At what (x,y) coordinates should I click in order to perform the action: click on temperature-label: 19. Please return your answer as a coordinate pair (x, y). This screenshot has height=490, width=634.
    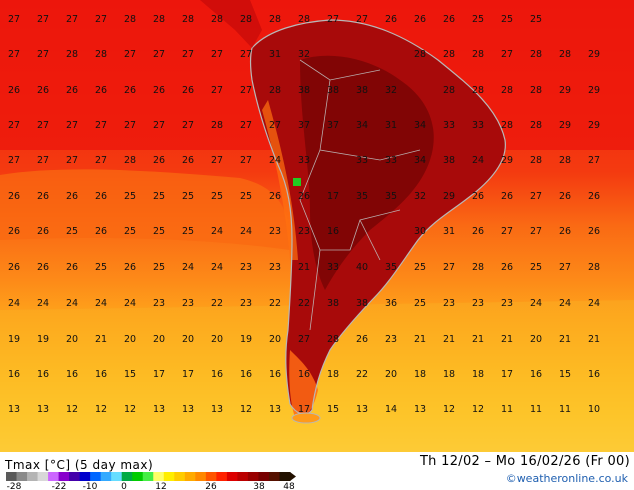
    Looking at the image, I should click on (43, 339).